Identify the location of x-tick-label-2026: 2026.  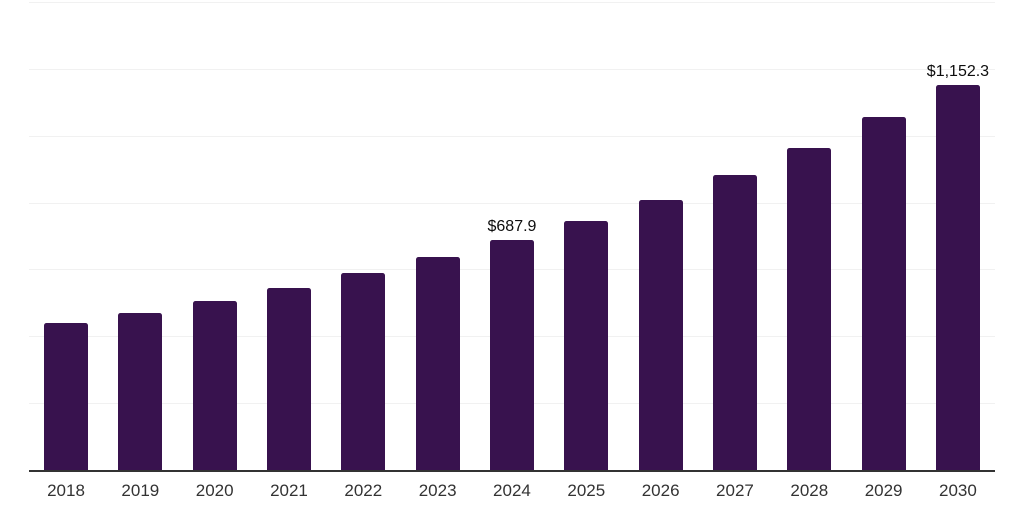
(660, 490).